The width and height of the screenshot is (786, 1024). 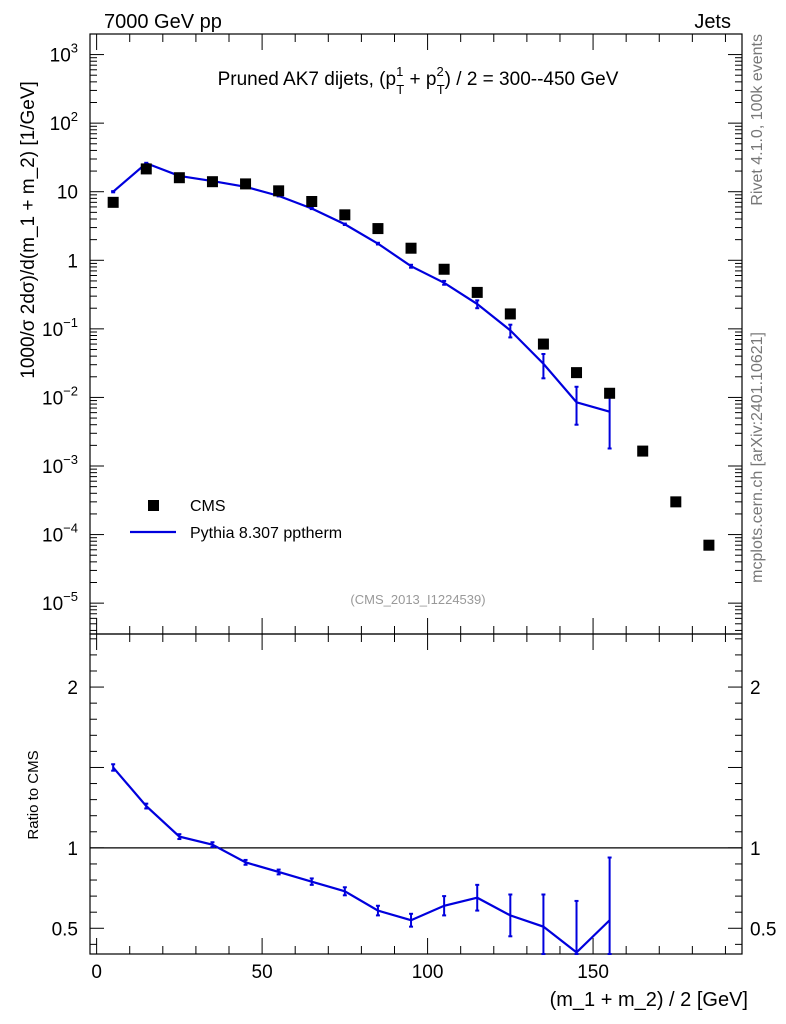 I want to click on x-tick-label: 50, so click(x=262, y=972).